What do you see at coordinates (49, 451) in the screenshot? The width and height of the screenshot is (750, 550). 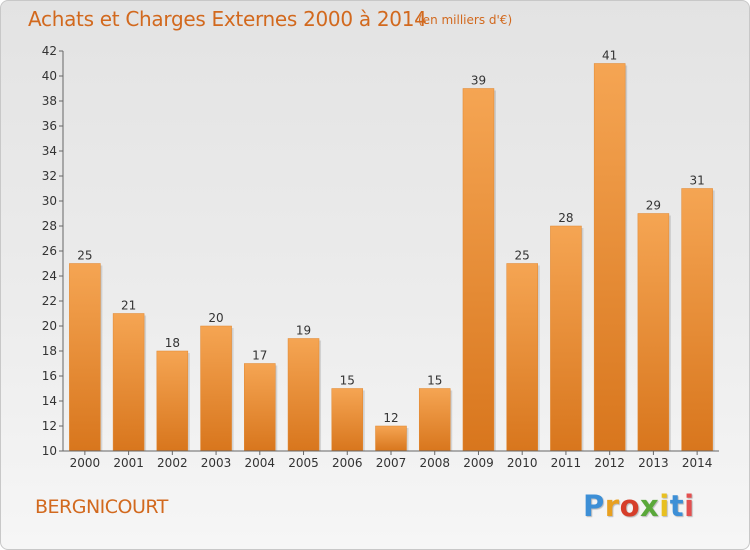 I see `y-tick-label: 10` at bounding box center [49, 451].